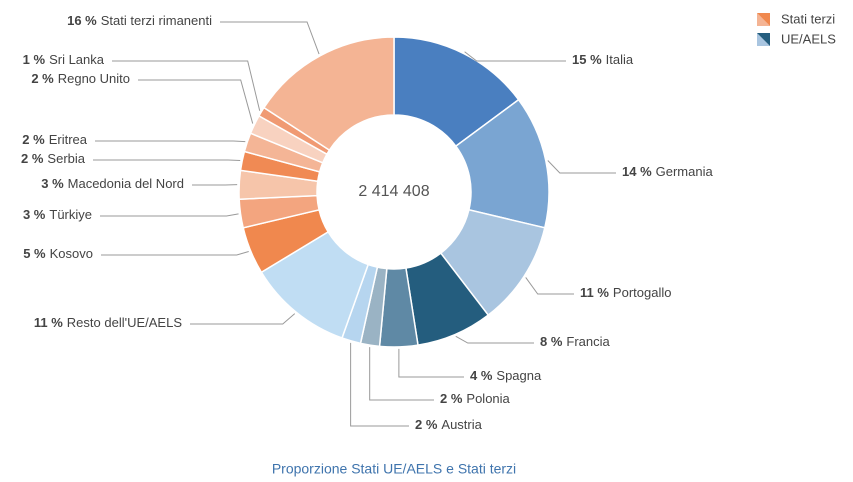 The height and width of the screenshot is (482, 853). What do you see at coordinates (588, 341) in the screenshot?
I see `slice-category-label: Francia` at bounding box center [588, 341].